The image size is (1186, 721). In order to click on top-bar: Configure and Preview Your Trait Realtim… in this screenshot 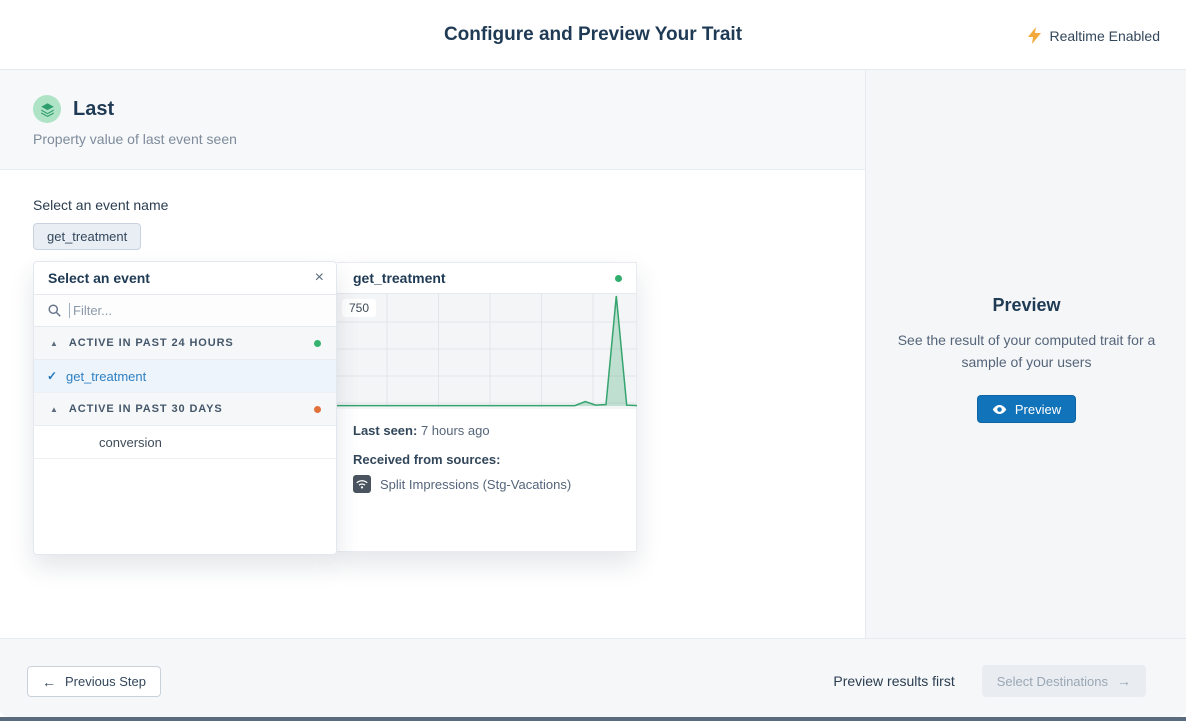, I will do `click(593, 35)`.